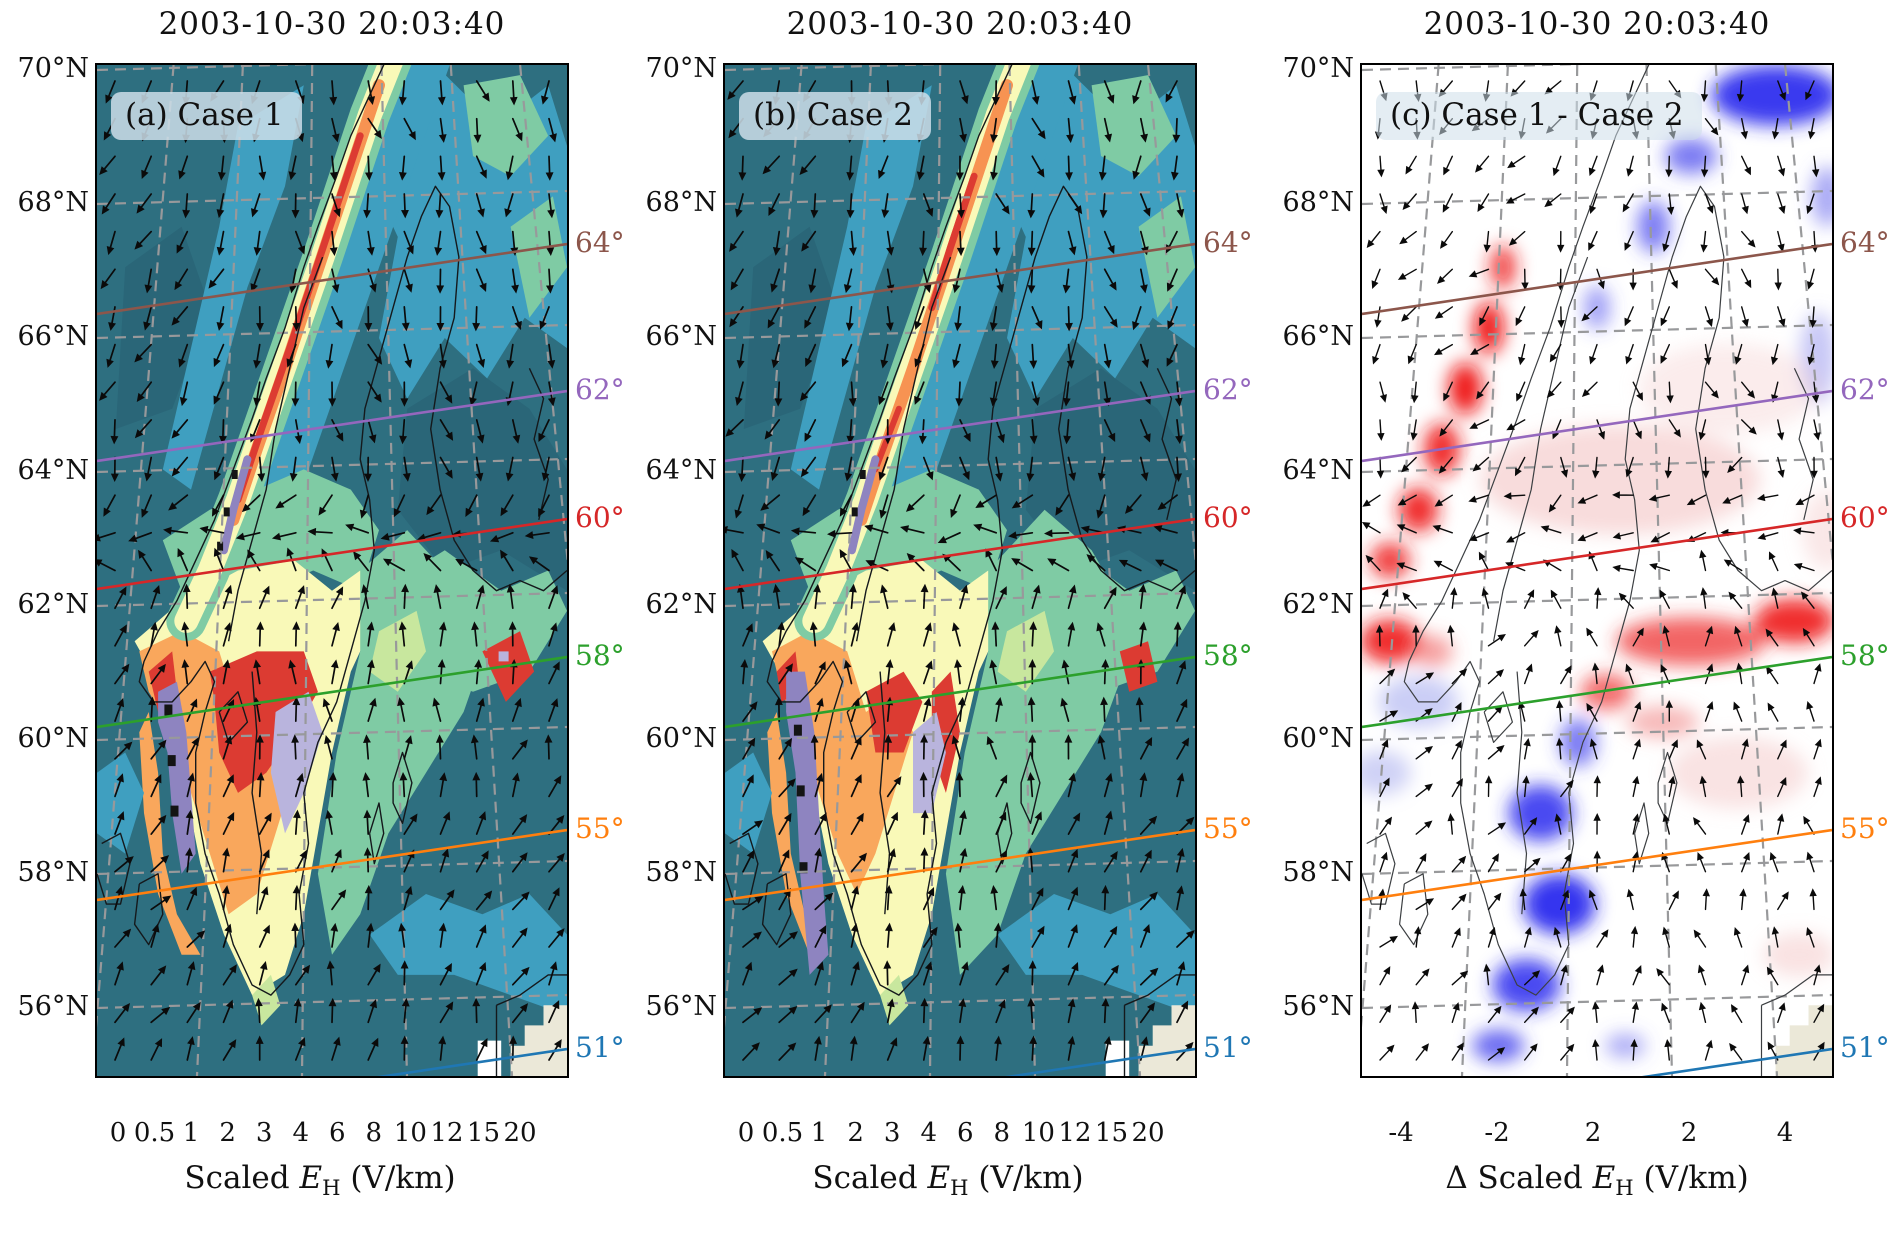 The height and width of the screenshot is (1239, 1892). I want to click on colorbar-tick-label: -2, so click(1497, 1133).